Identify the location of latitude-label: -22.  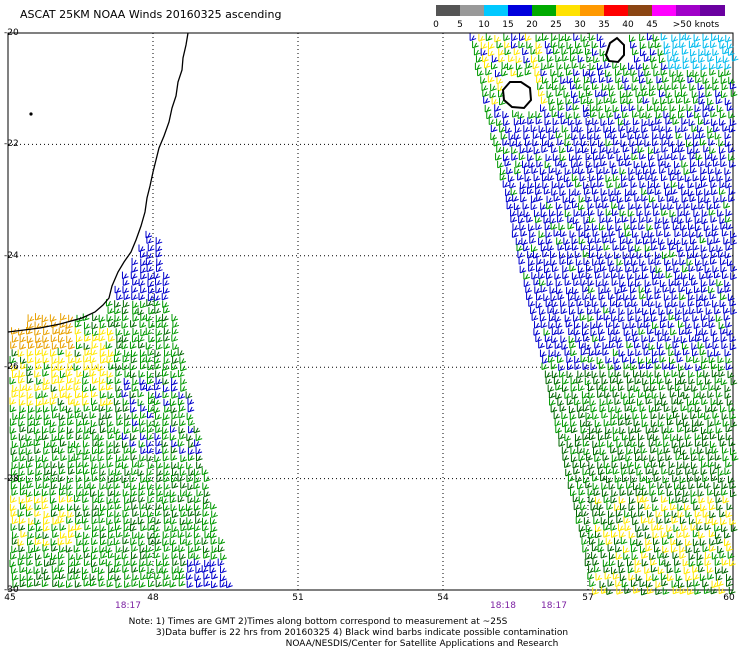
(11, 144).